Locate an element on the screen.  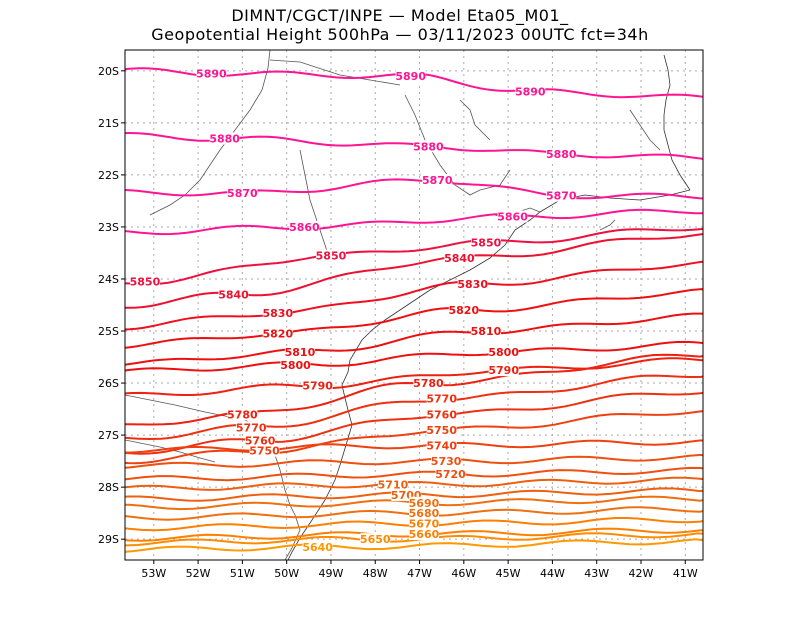
contour-label: 5770 is located at coordinates (251, 427).